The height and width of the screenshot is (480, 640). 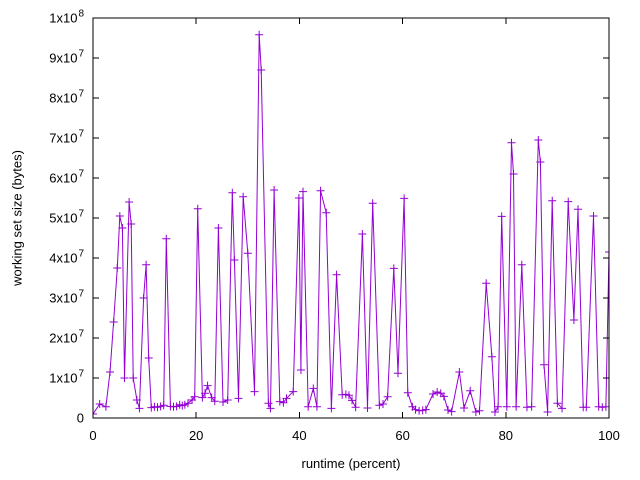 What do you see at coordinates (66, 297) in the screenshot?
I see `y-tick-label: 3x107` at bounding box center [66, 297].